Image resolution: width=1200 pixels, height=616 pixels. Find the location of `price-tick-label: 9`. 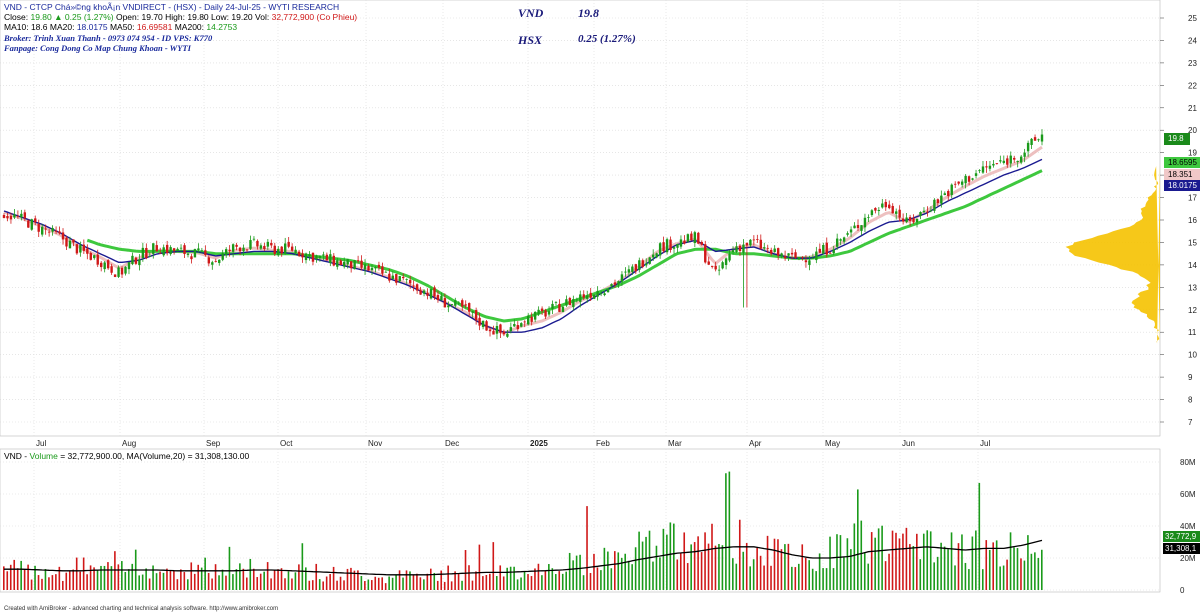

price-tick-label: 9 is located at coordinates (1190, 377).